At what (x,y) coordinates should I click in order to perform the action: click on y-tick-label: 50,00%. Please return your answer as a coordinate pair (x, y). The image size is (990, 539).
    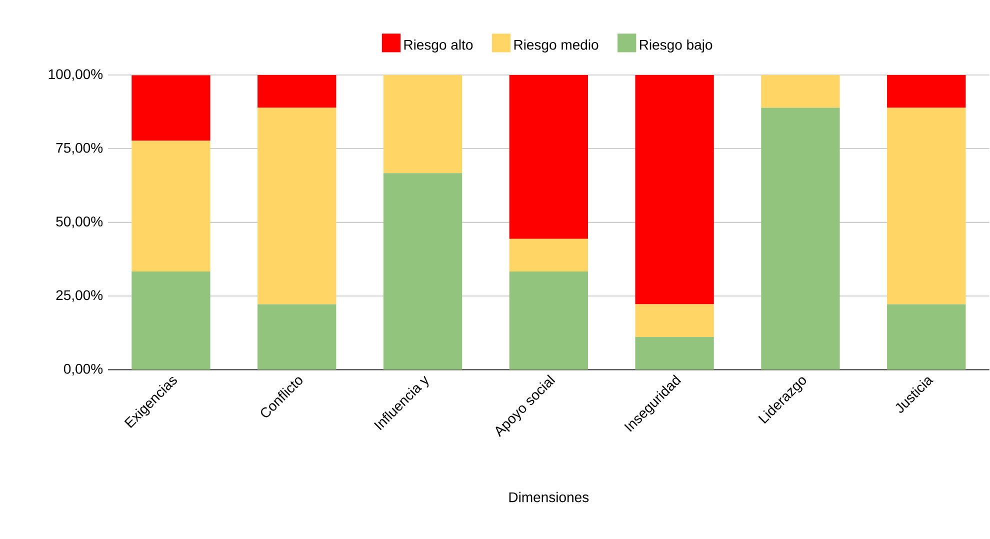
    Looking at the image, I should click on (79, 222).